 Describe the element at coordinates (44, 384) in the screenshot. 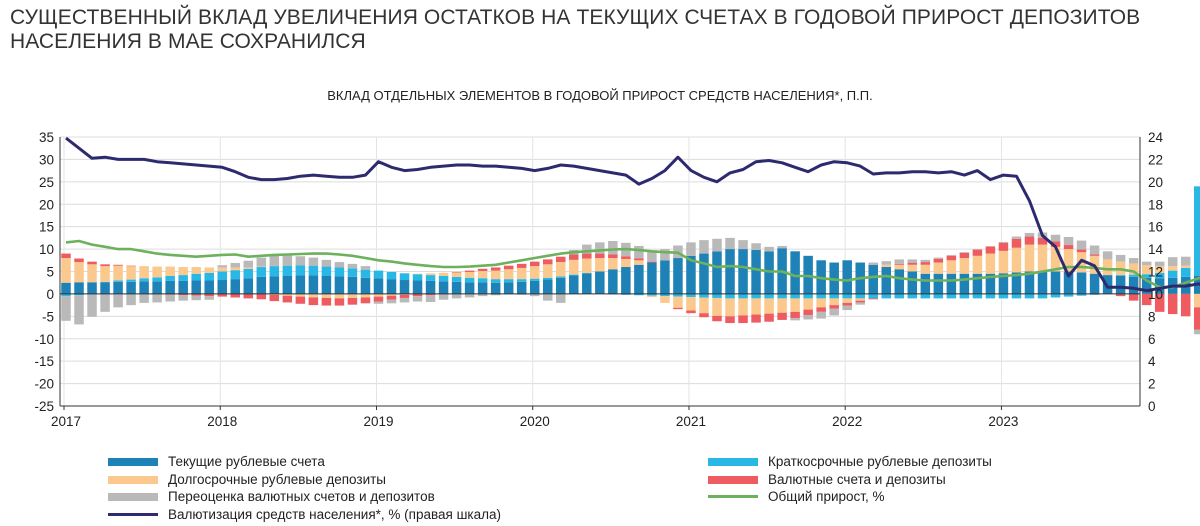

I see `y-tick-label: -20` at that location.